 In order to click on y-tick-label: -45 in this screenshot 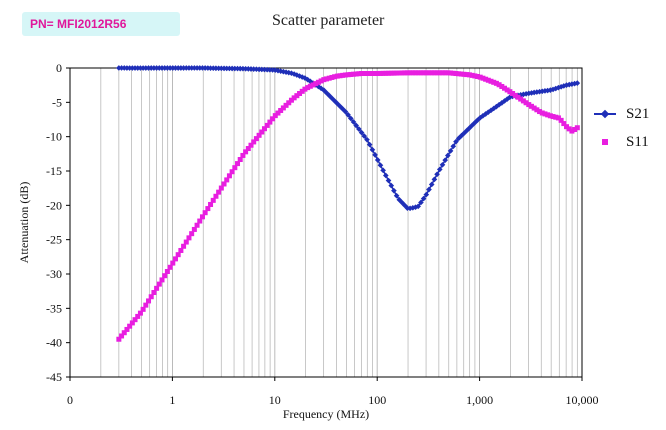, I will do `click(54, 377)`.